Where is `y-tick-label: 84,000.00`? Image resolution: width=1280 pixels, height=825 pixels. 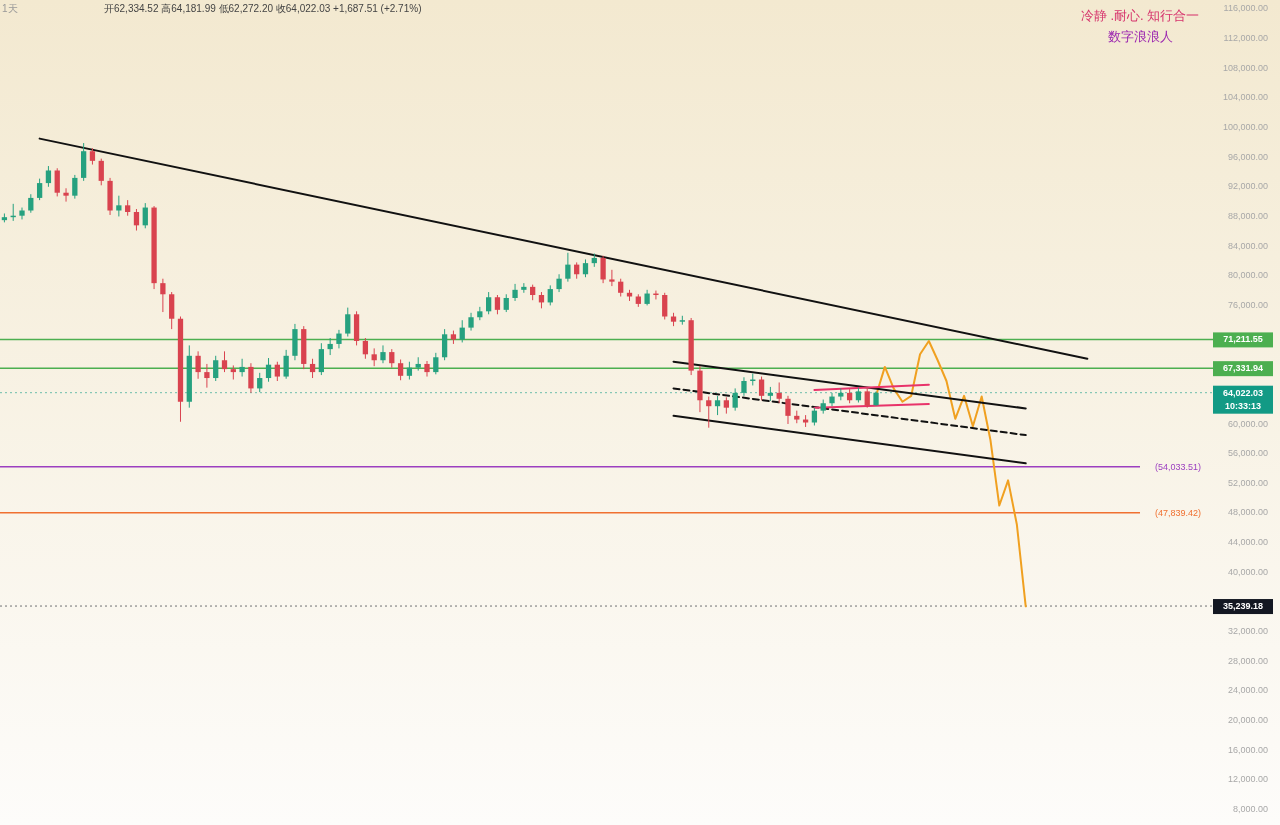
y-tick-label: 84,000.00 is located at coordinates (1247, 245).